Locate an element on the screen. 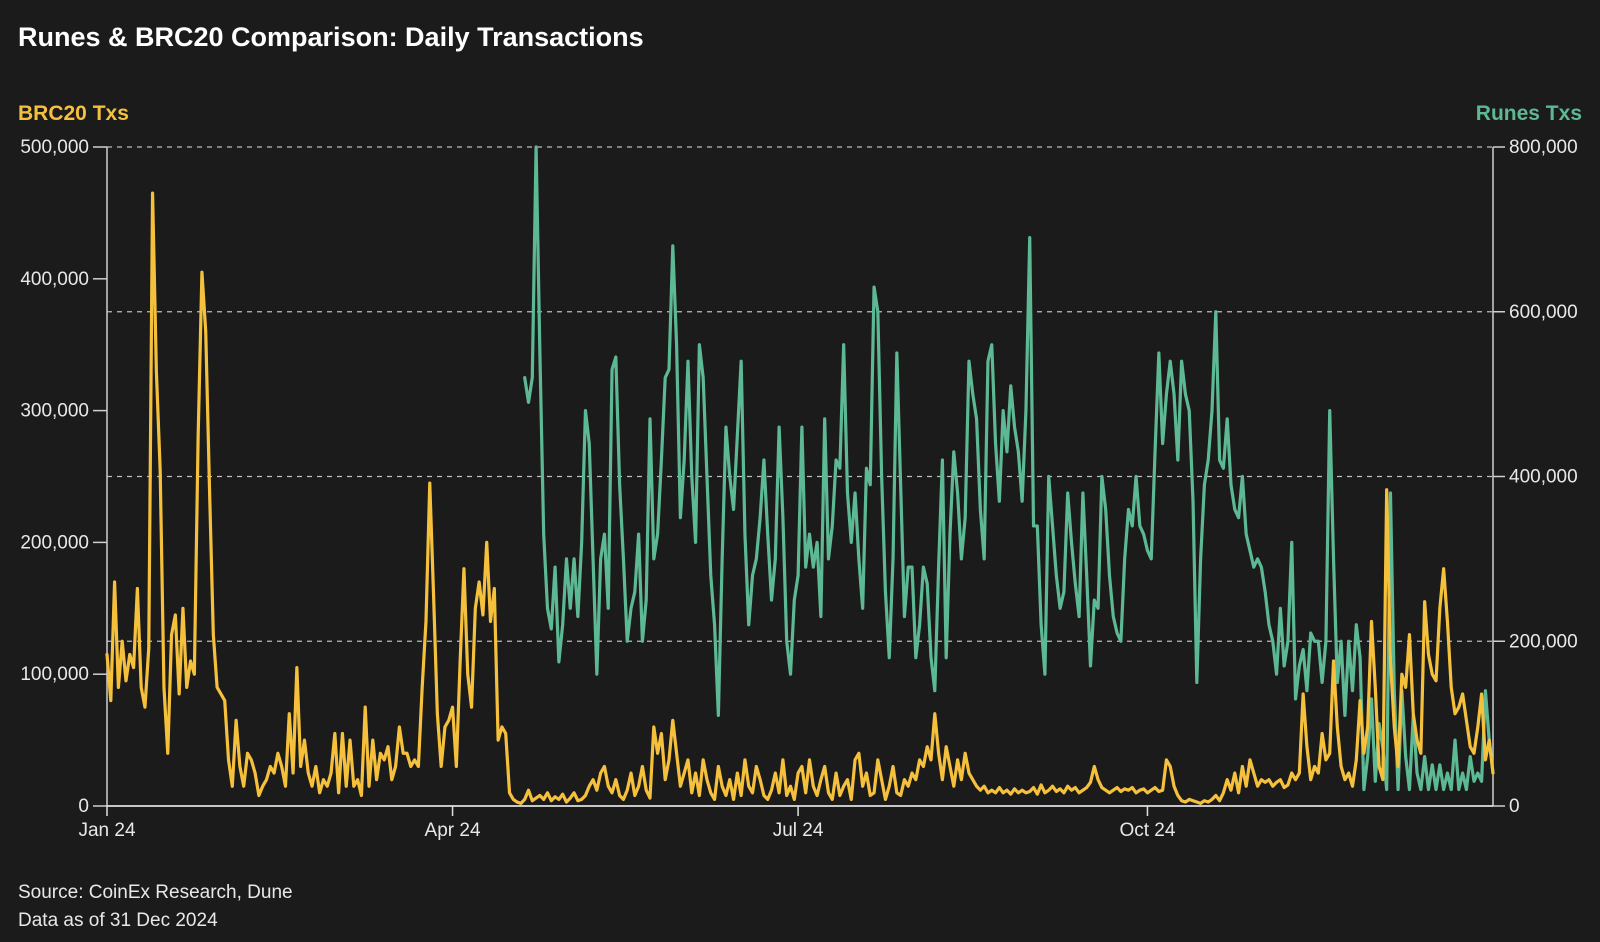  x-tick-label: Jan 24 is located at coordinates (106, 830).